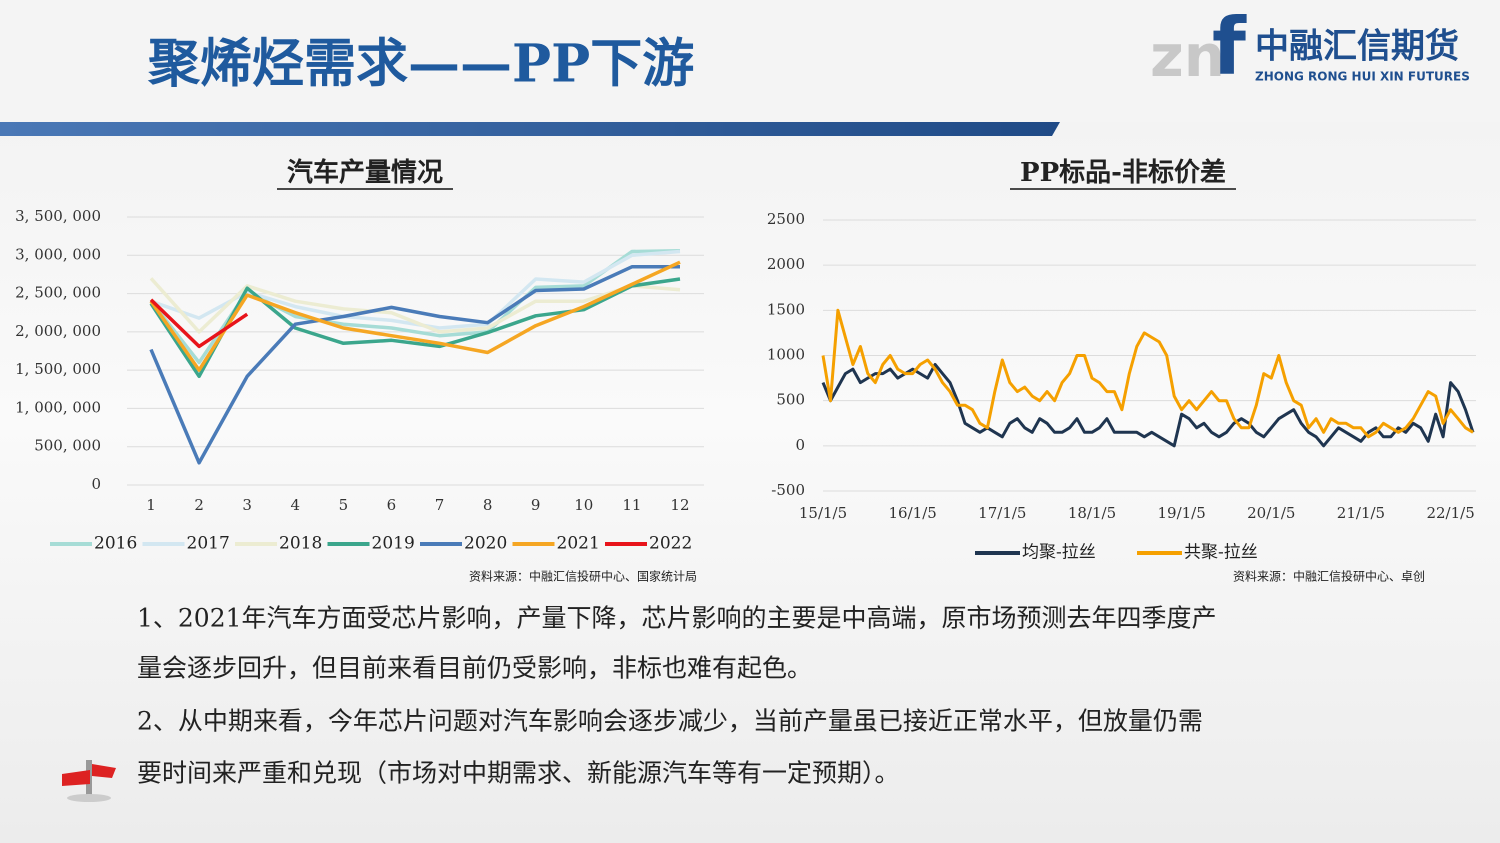 The image size is (1500, 843). What do you see at coordinates (199, 505) in the screenshot?
I see `x-tick-label: 2` at bounding box center [199, 505].